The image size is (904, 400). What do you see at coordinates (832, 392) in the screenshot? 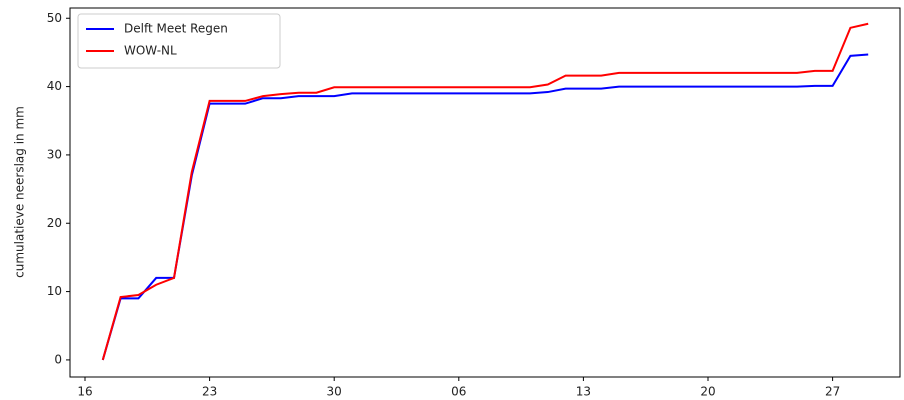
I see `x-tick-label: 27` at bounding box center [832, 392].